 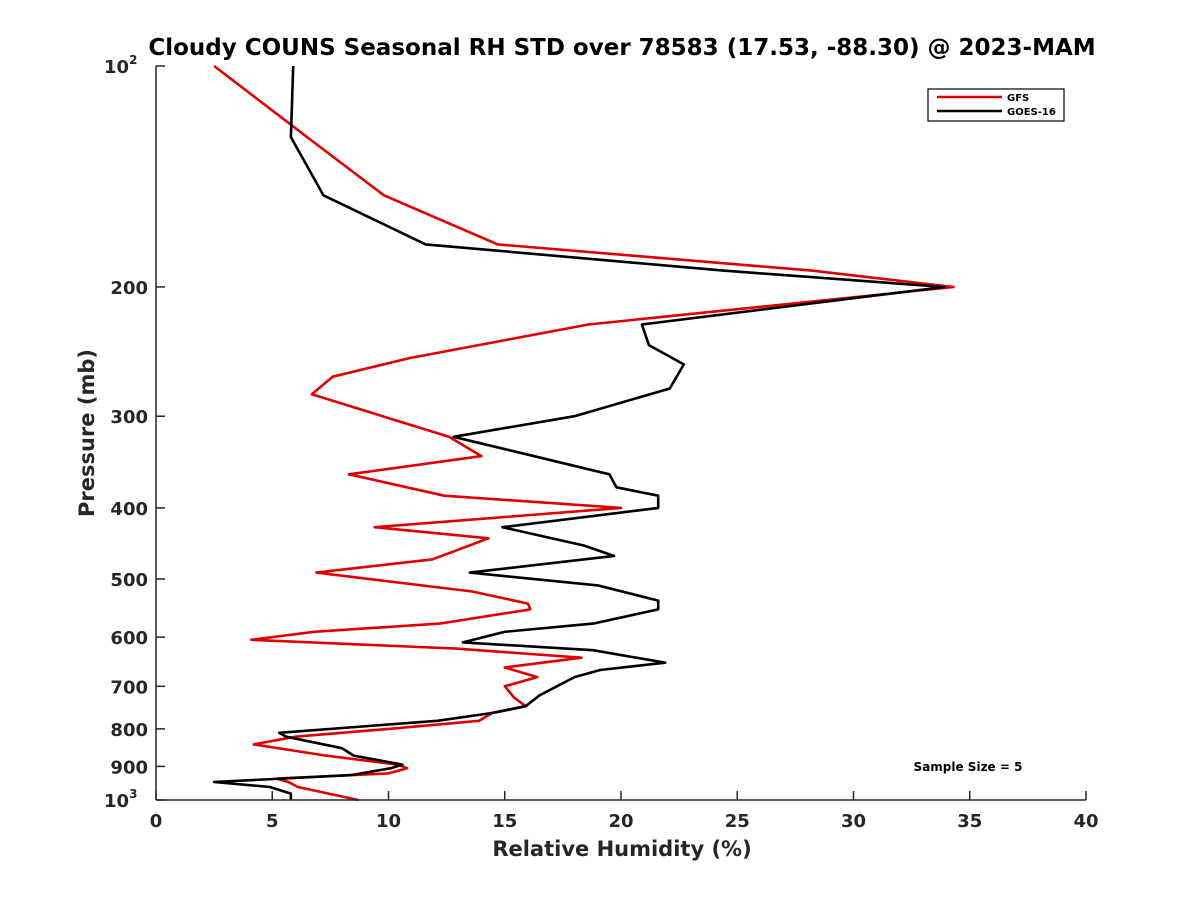 I want to click on sample-size-annotation: Sample Size = 5, so click(x=968, y=767).